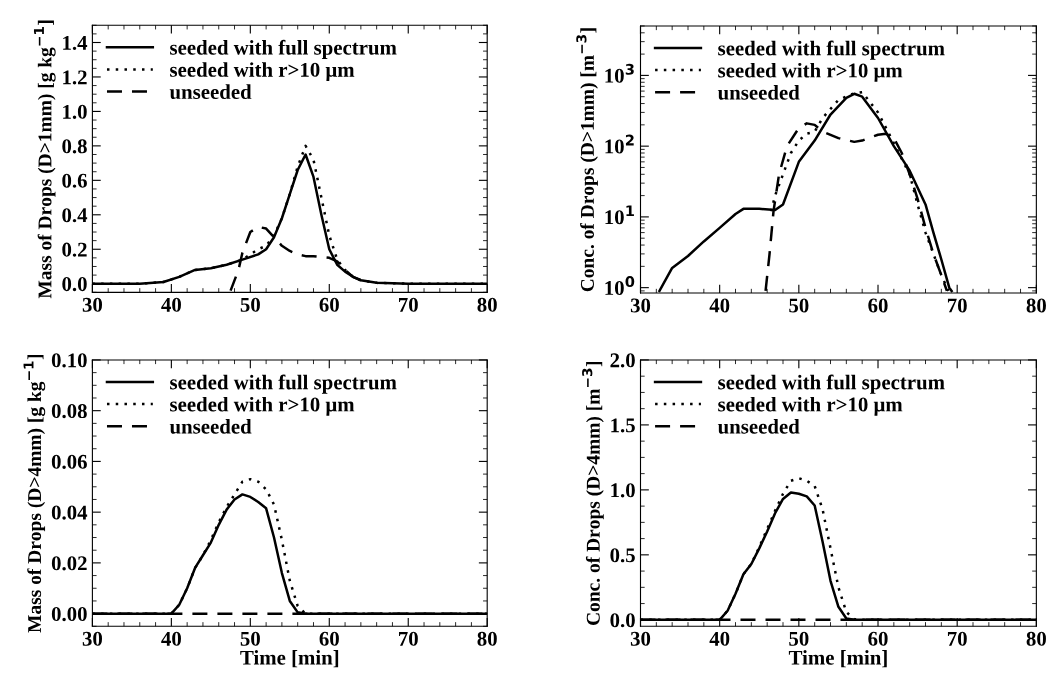  What do you see at coordinates (620, 286) in the screenshot?
I see `y-tick-label: 10$^{0}$` at bounding box center [620, 286].